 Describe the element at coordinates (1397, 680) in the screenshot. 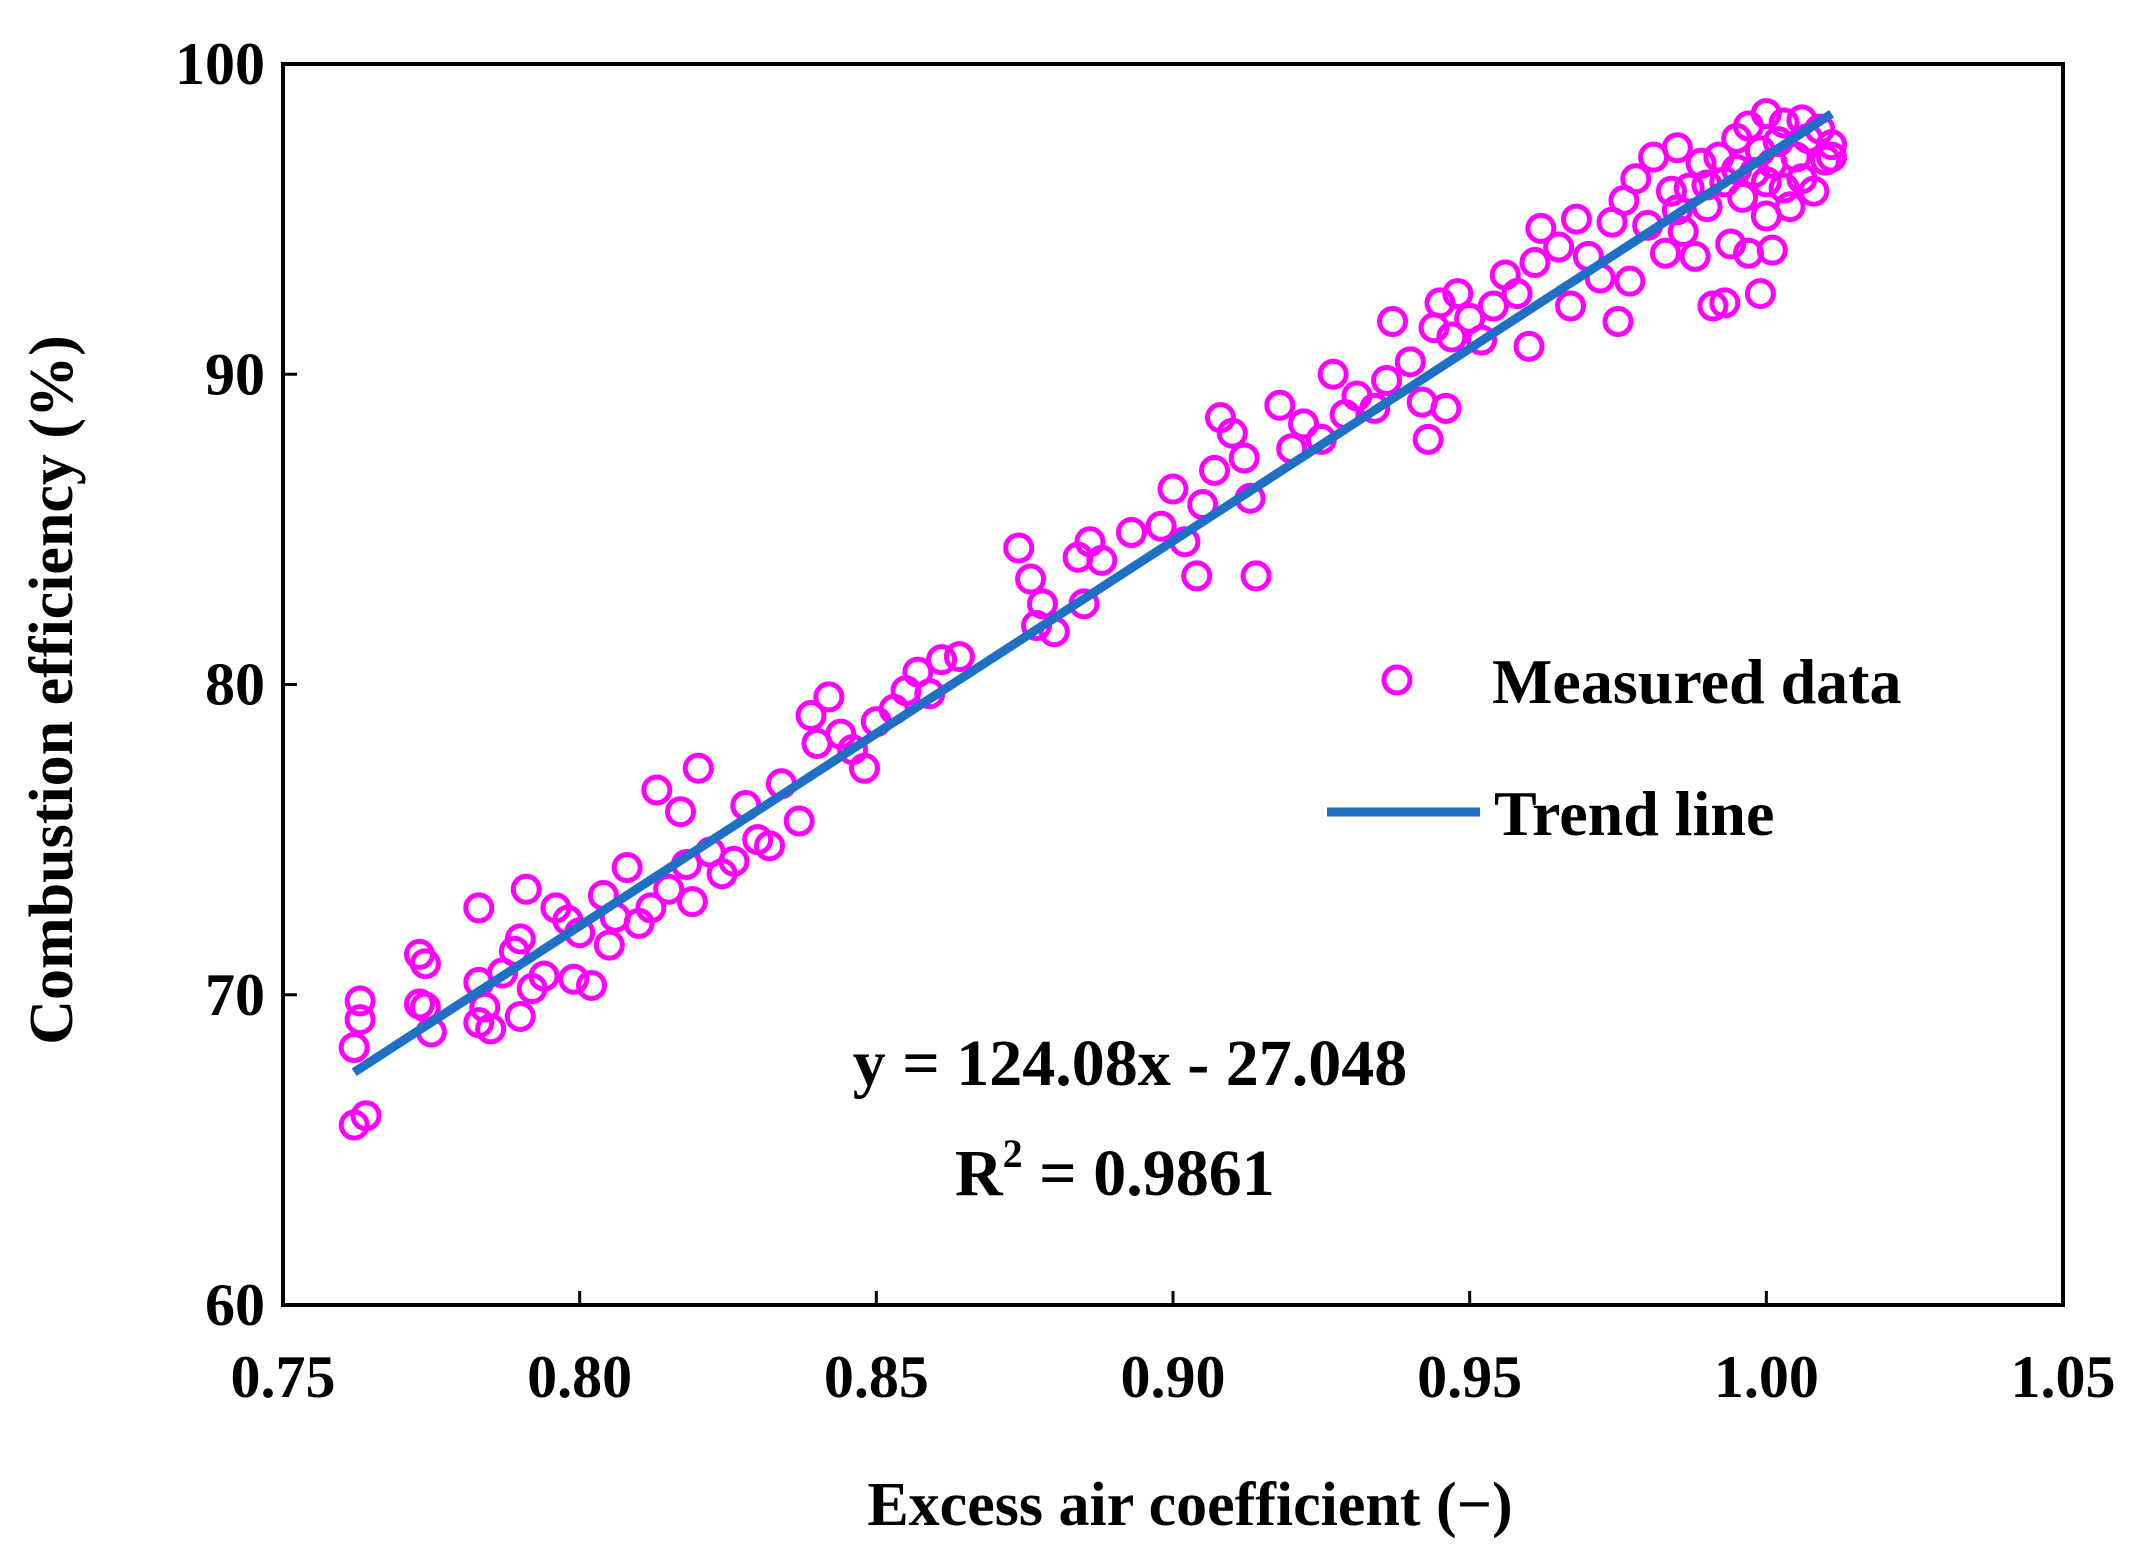

I see `legend-marker-measured` at that location.